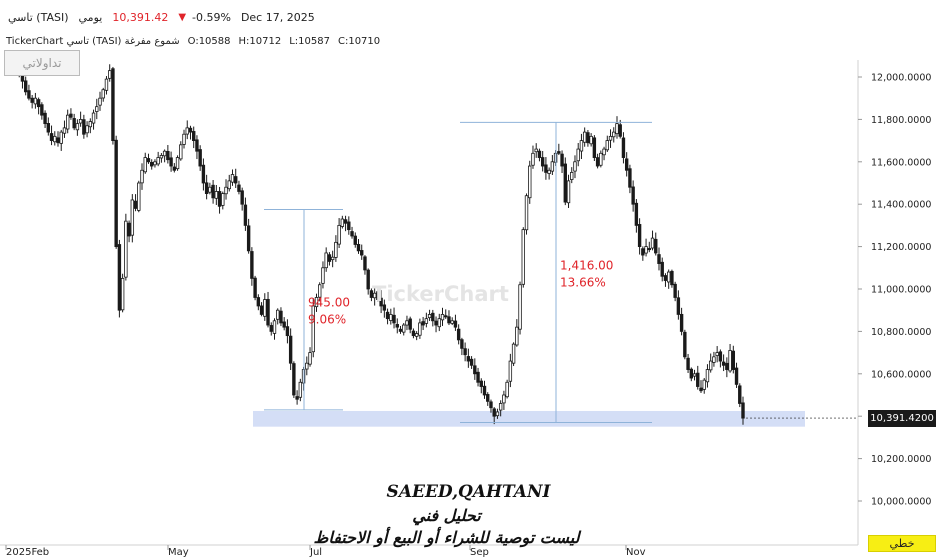  What do you see at coordinates (586, 265) in the screenshot?
I see `measure-value-label: 1,416.00` at bounding box center [586, 265].